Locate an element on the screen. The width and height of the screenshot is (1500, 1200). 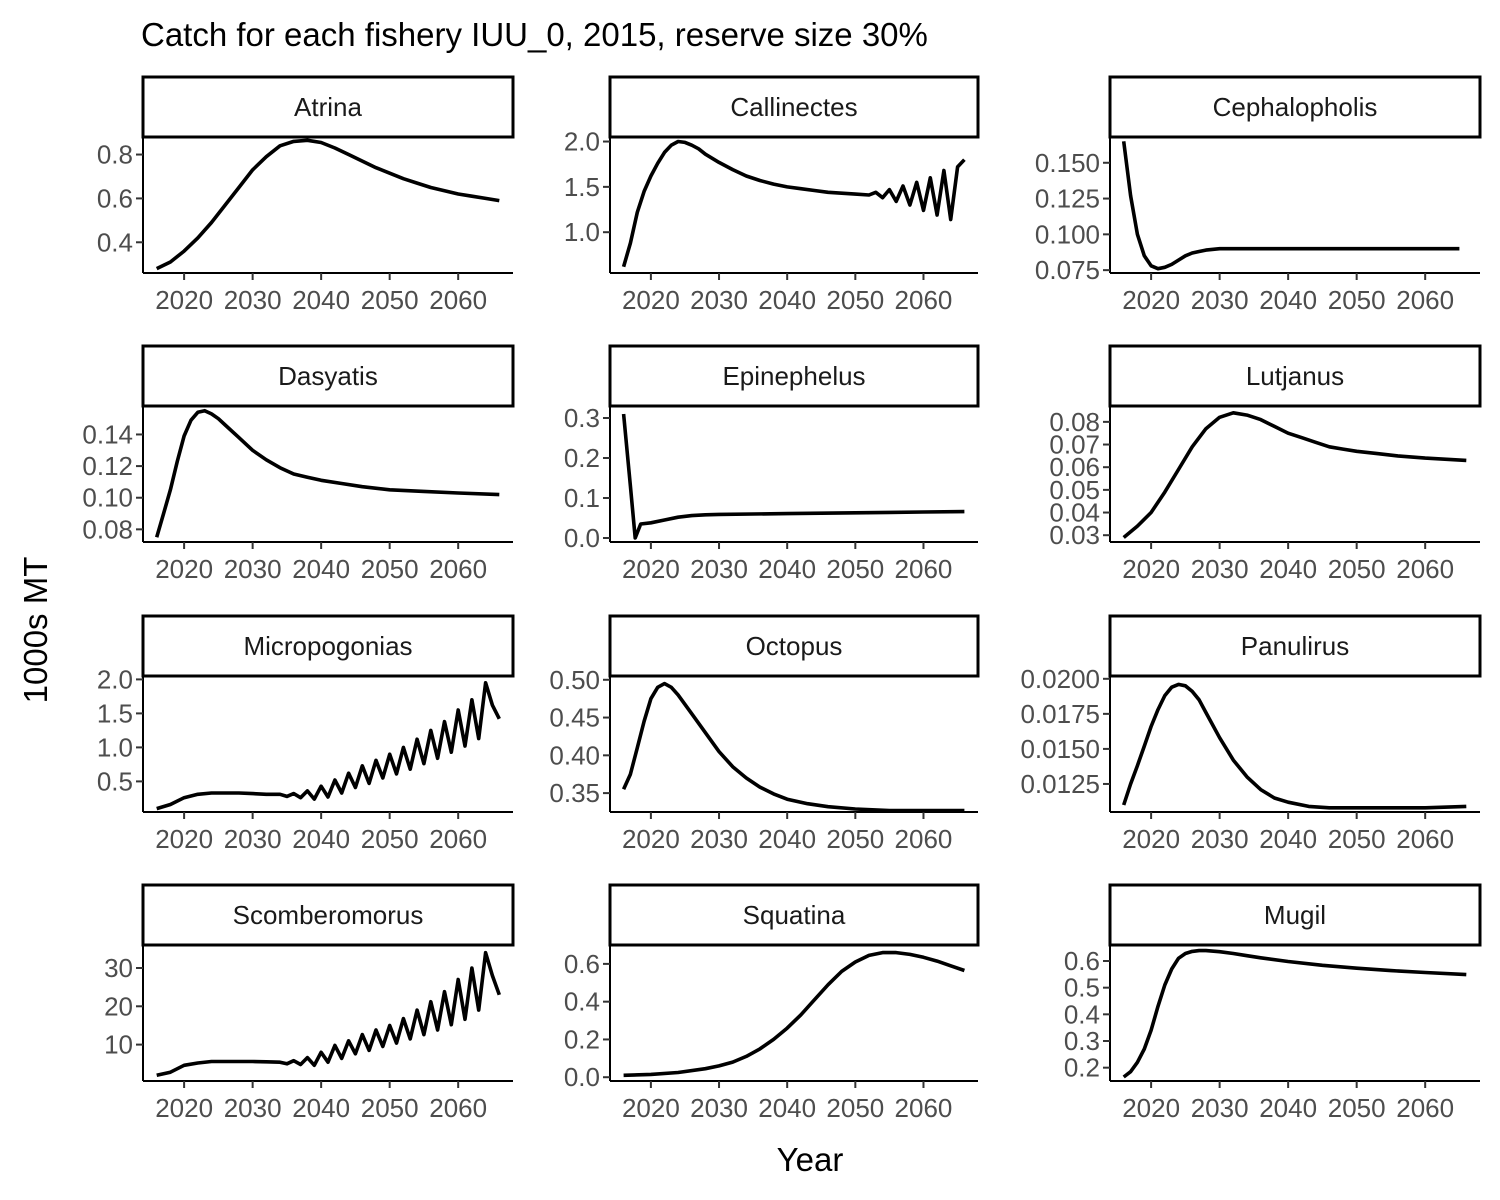
x-tick-label-atrina: 2050 is located at coordinates (390, 300).